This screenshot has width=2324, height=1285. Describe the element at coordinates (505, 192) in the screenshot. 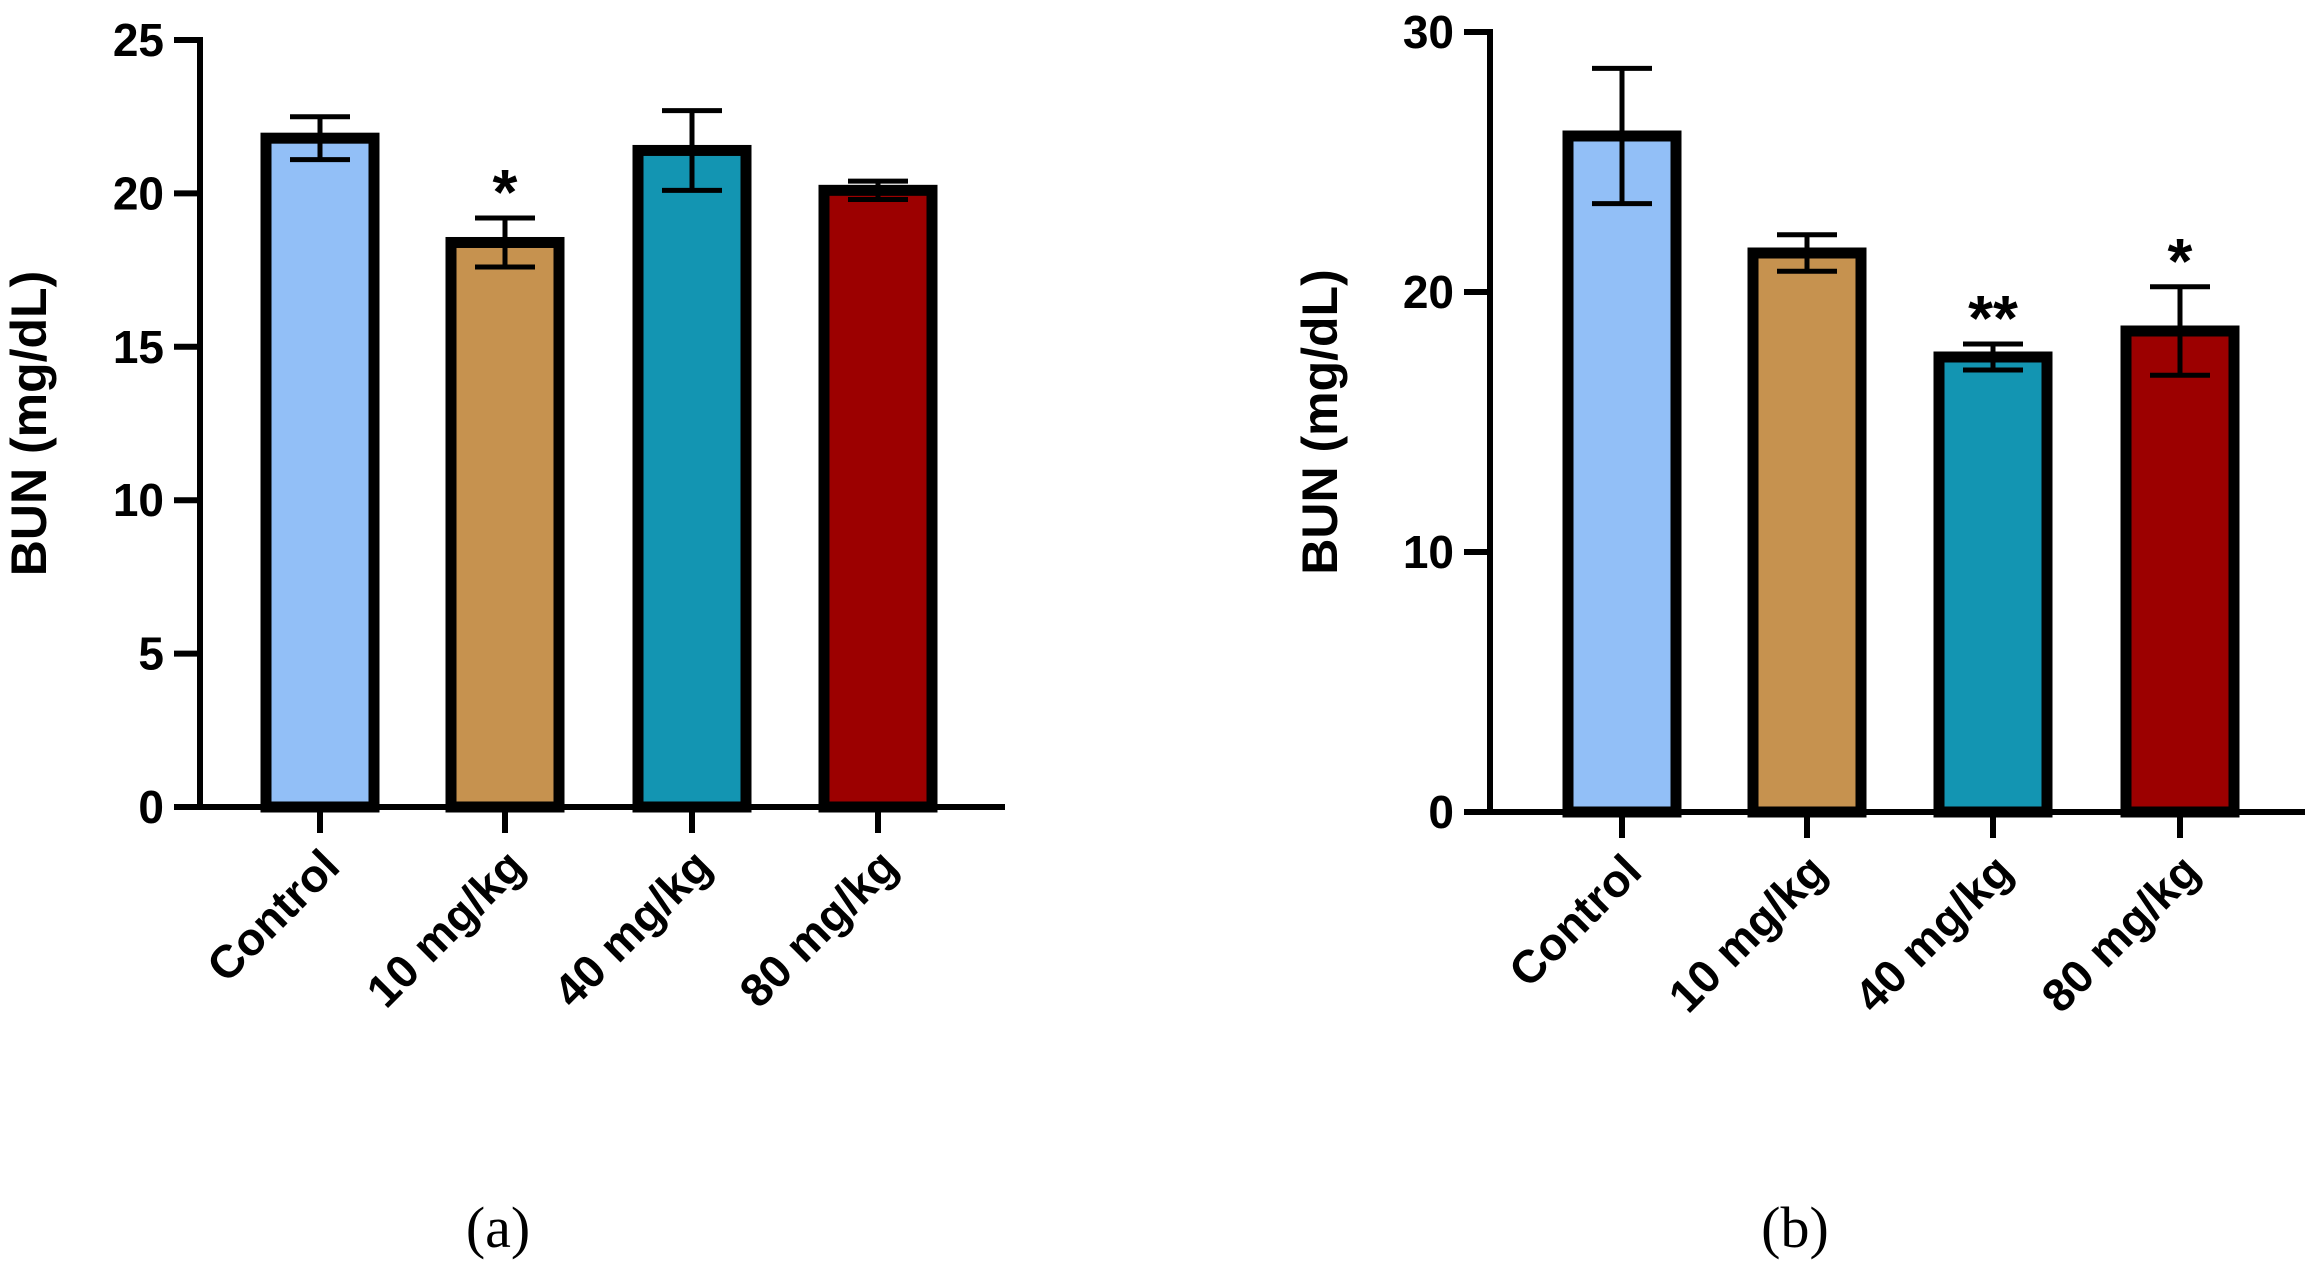

I see `significance-mark-1: *` at that location.